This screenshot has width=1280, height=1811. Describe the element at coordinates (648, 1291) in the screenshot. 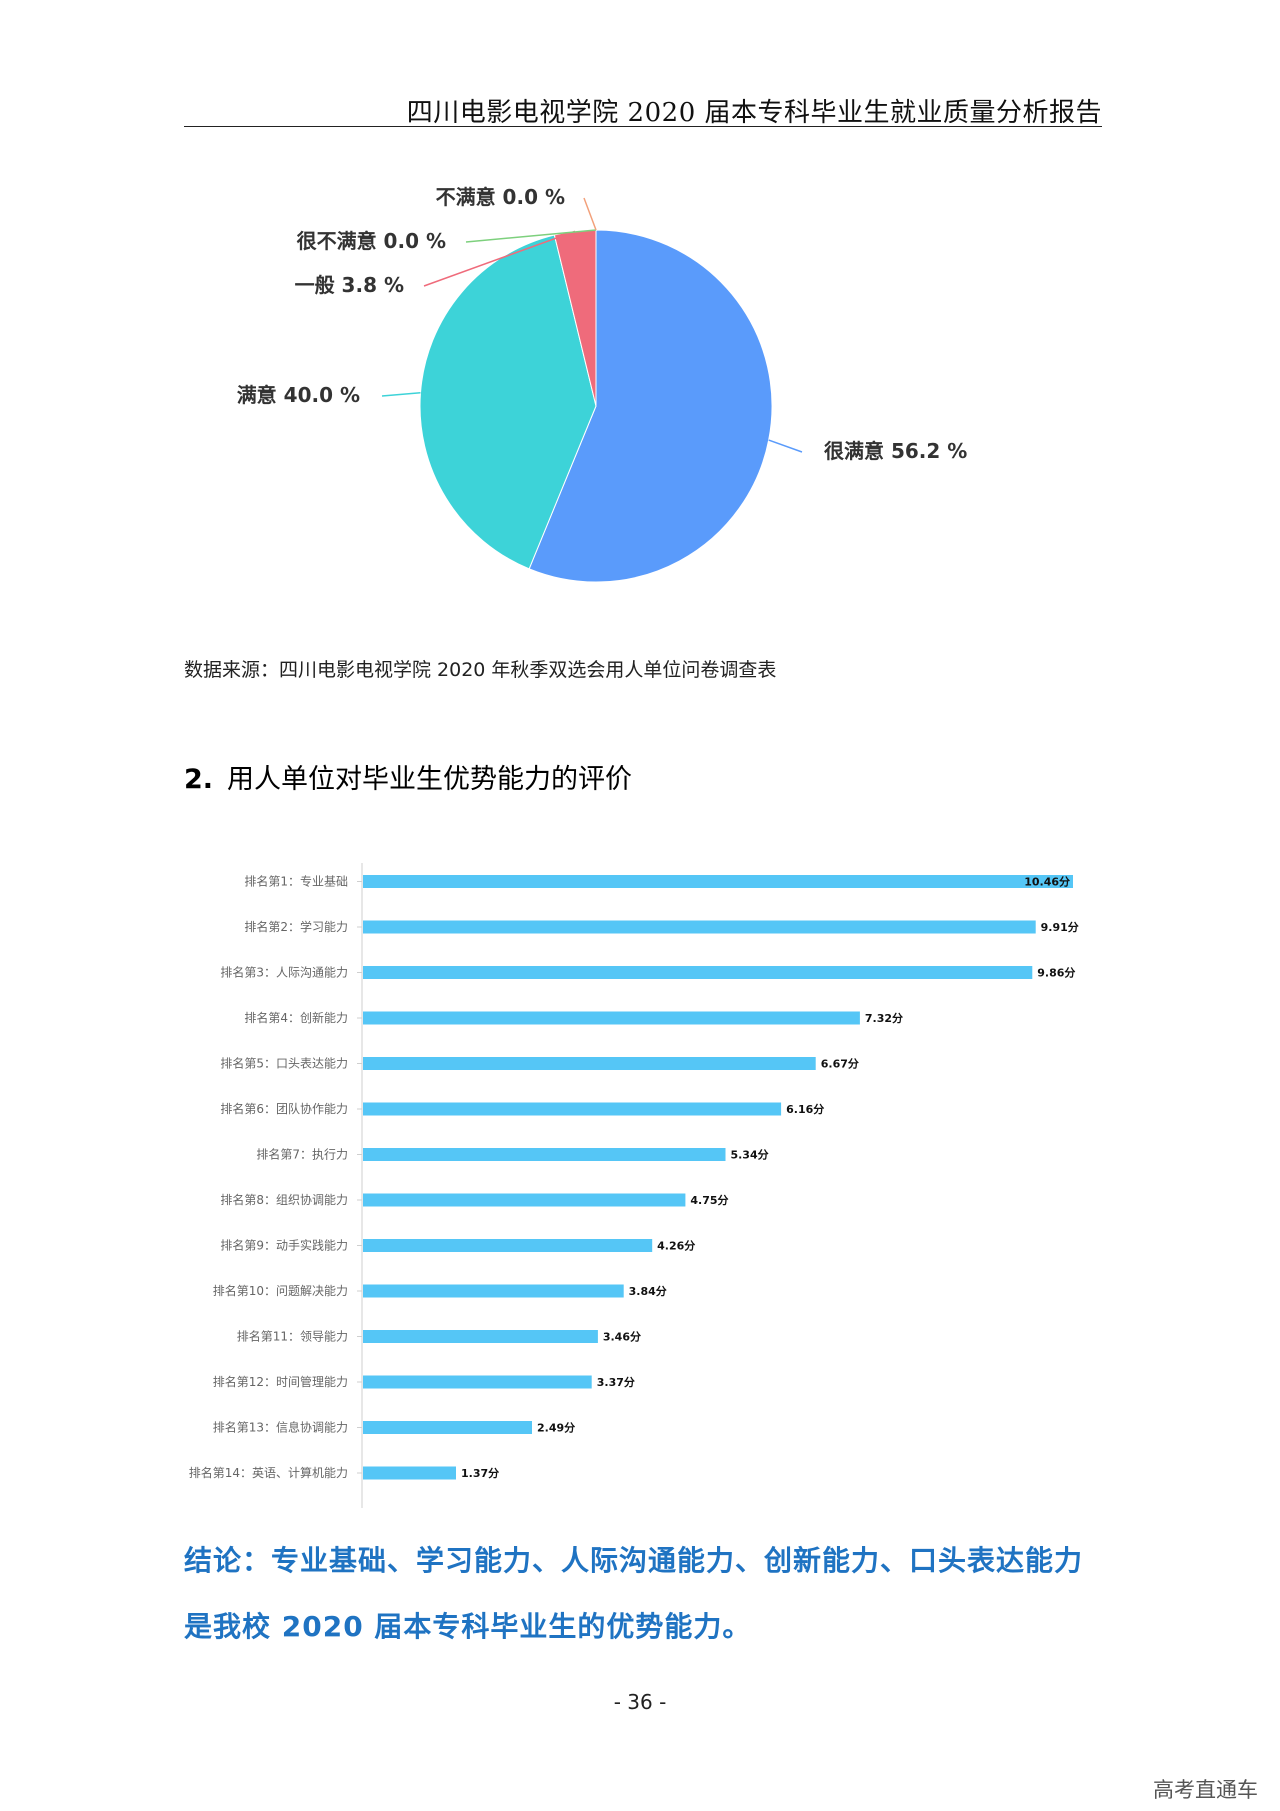

I see `bar-value-label: 3.84分` at that location.